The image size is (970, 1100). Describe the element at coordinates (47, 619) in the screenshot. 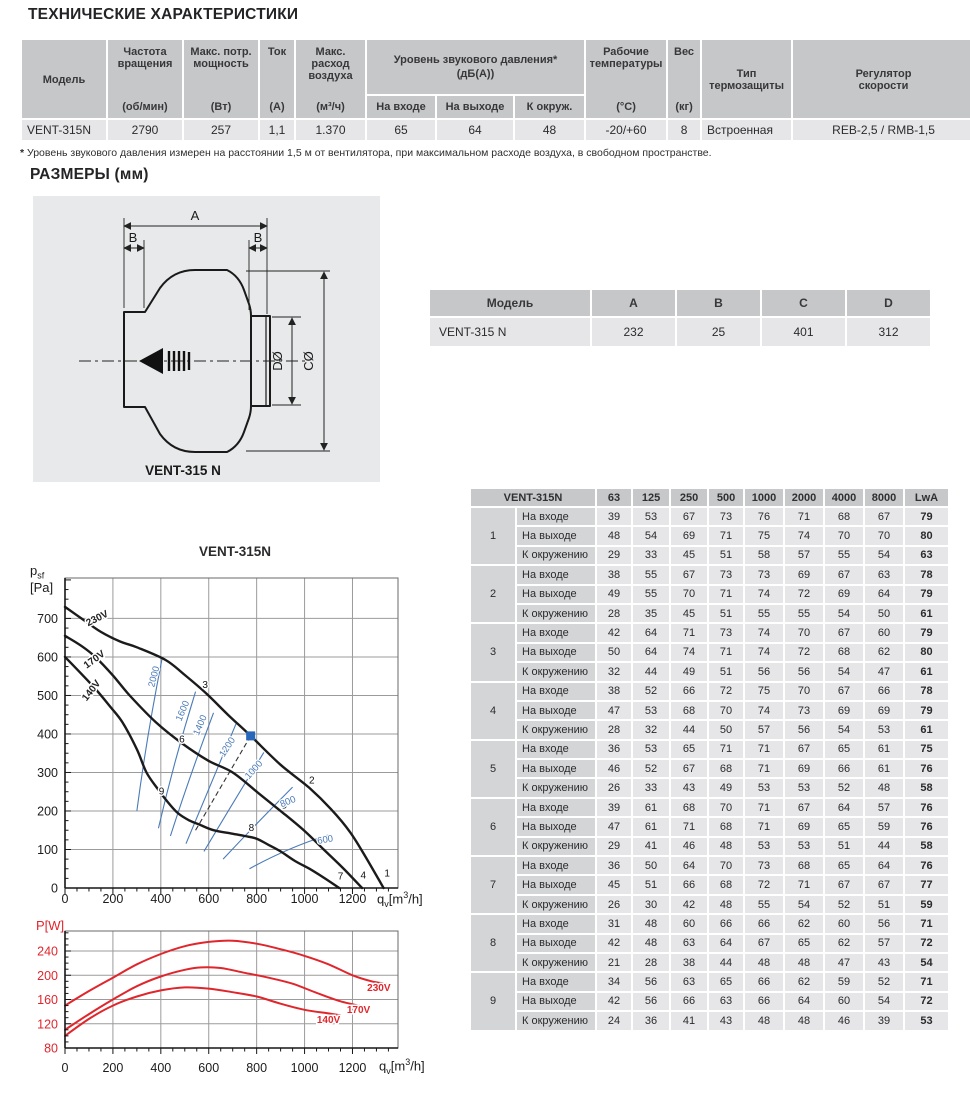

I see `y-tick-label: 700` at that location.